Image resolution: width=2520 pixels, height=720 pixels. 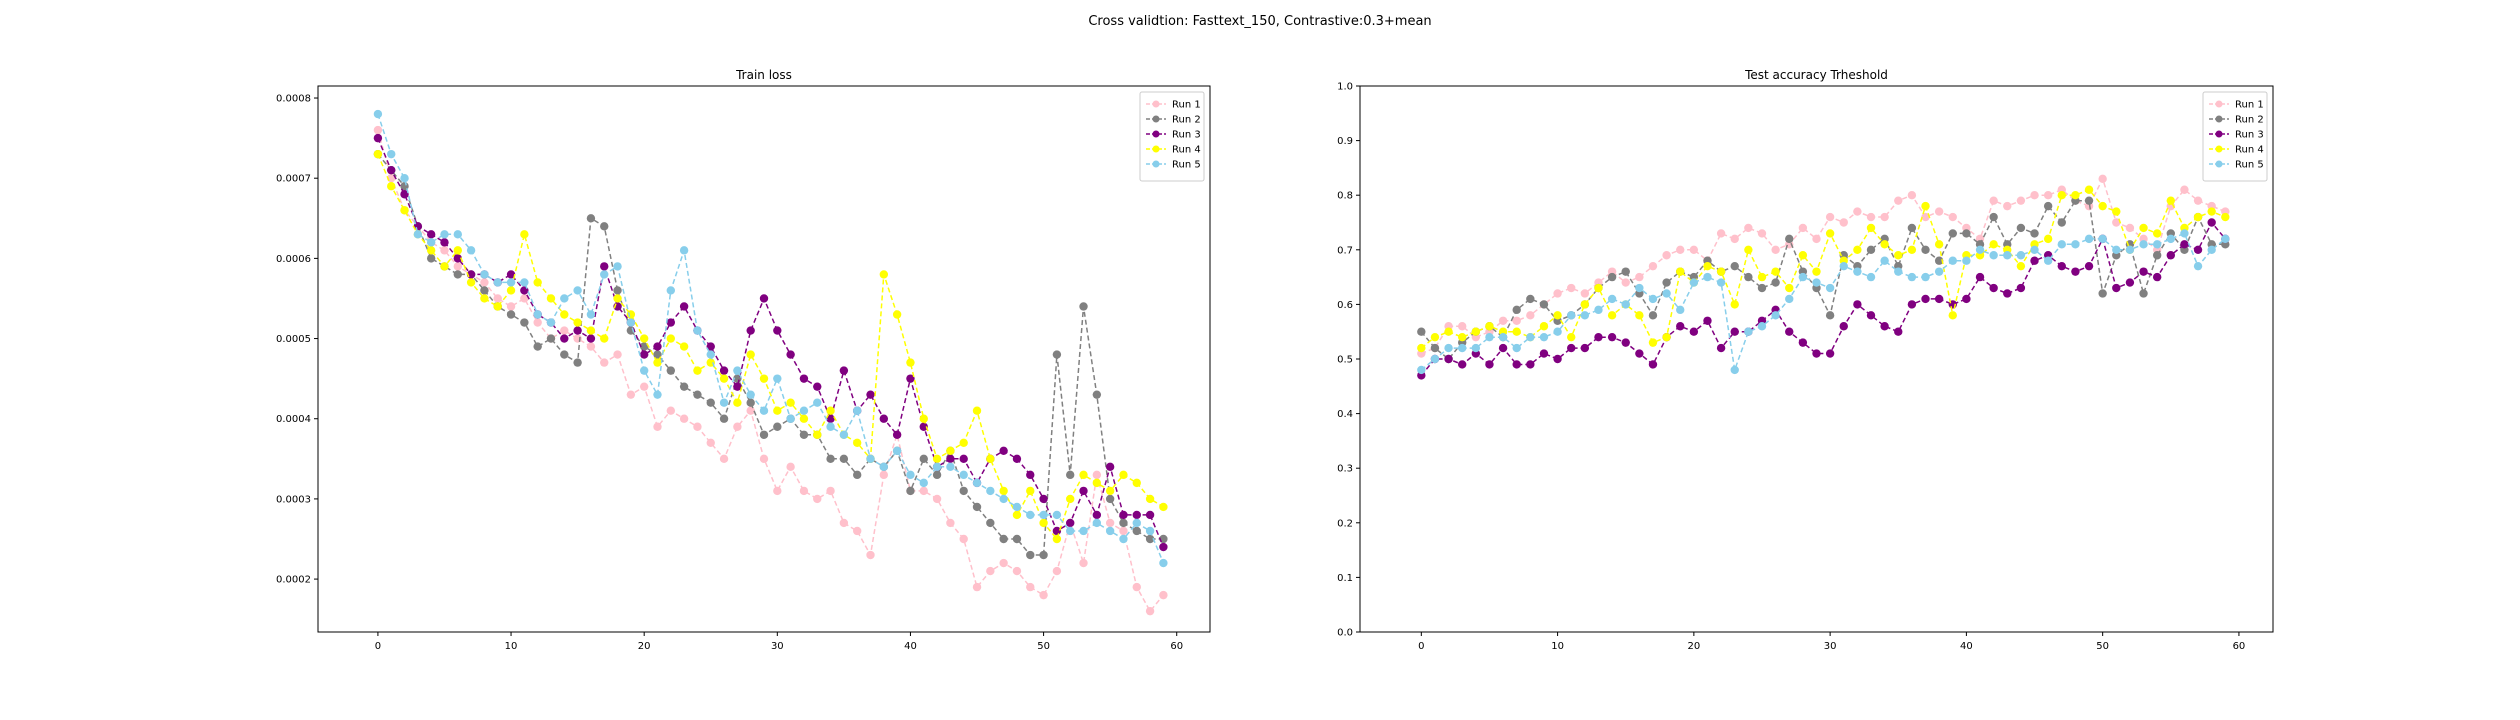 What do you see at coordinates (293, 259) in the screenshot?
I see `y-tick-label: 0.0006` at bounding box center [293, 259].